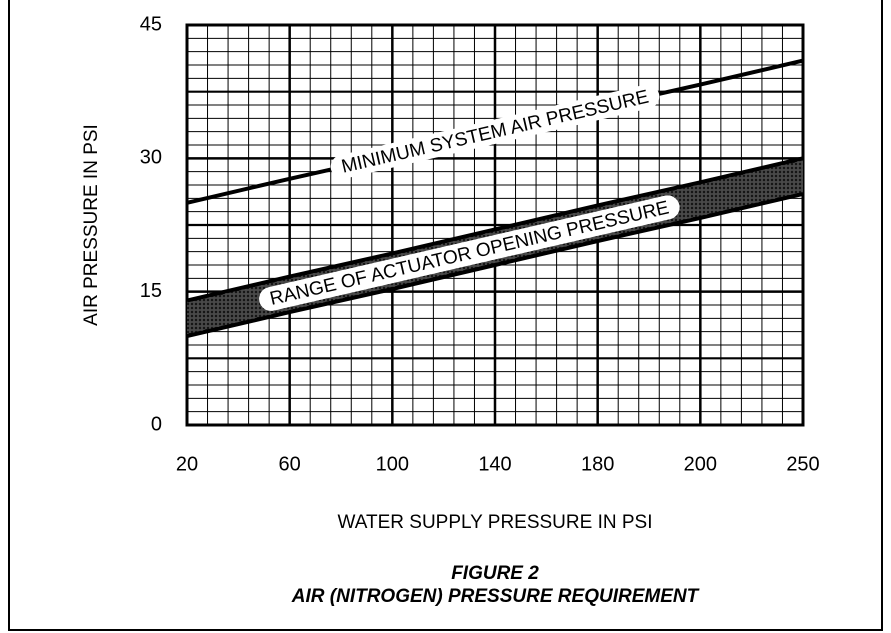  I want to click on x-tick-label: 60, so click(290, 464).